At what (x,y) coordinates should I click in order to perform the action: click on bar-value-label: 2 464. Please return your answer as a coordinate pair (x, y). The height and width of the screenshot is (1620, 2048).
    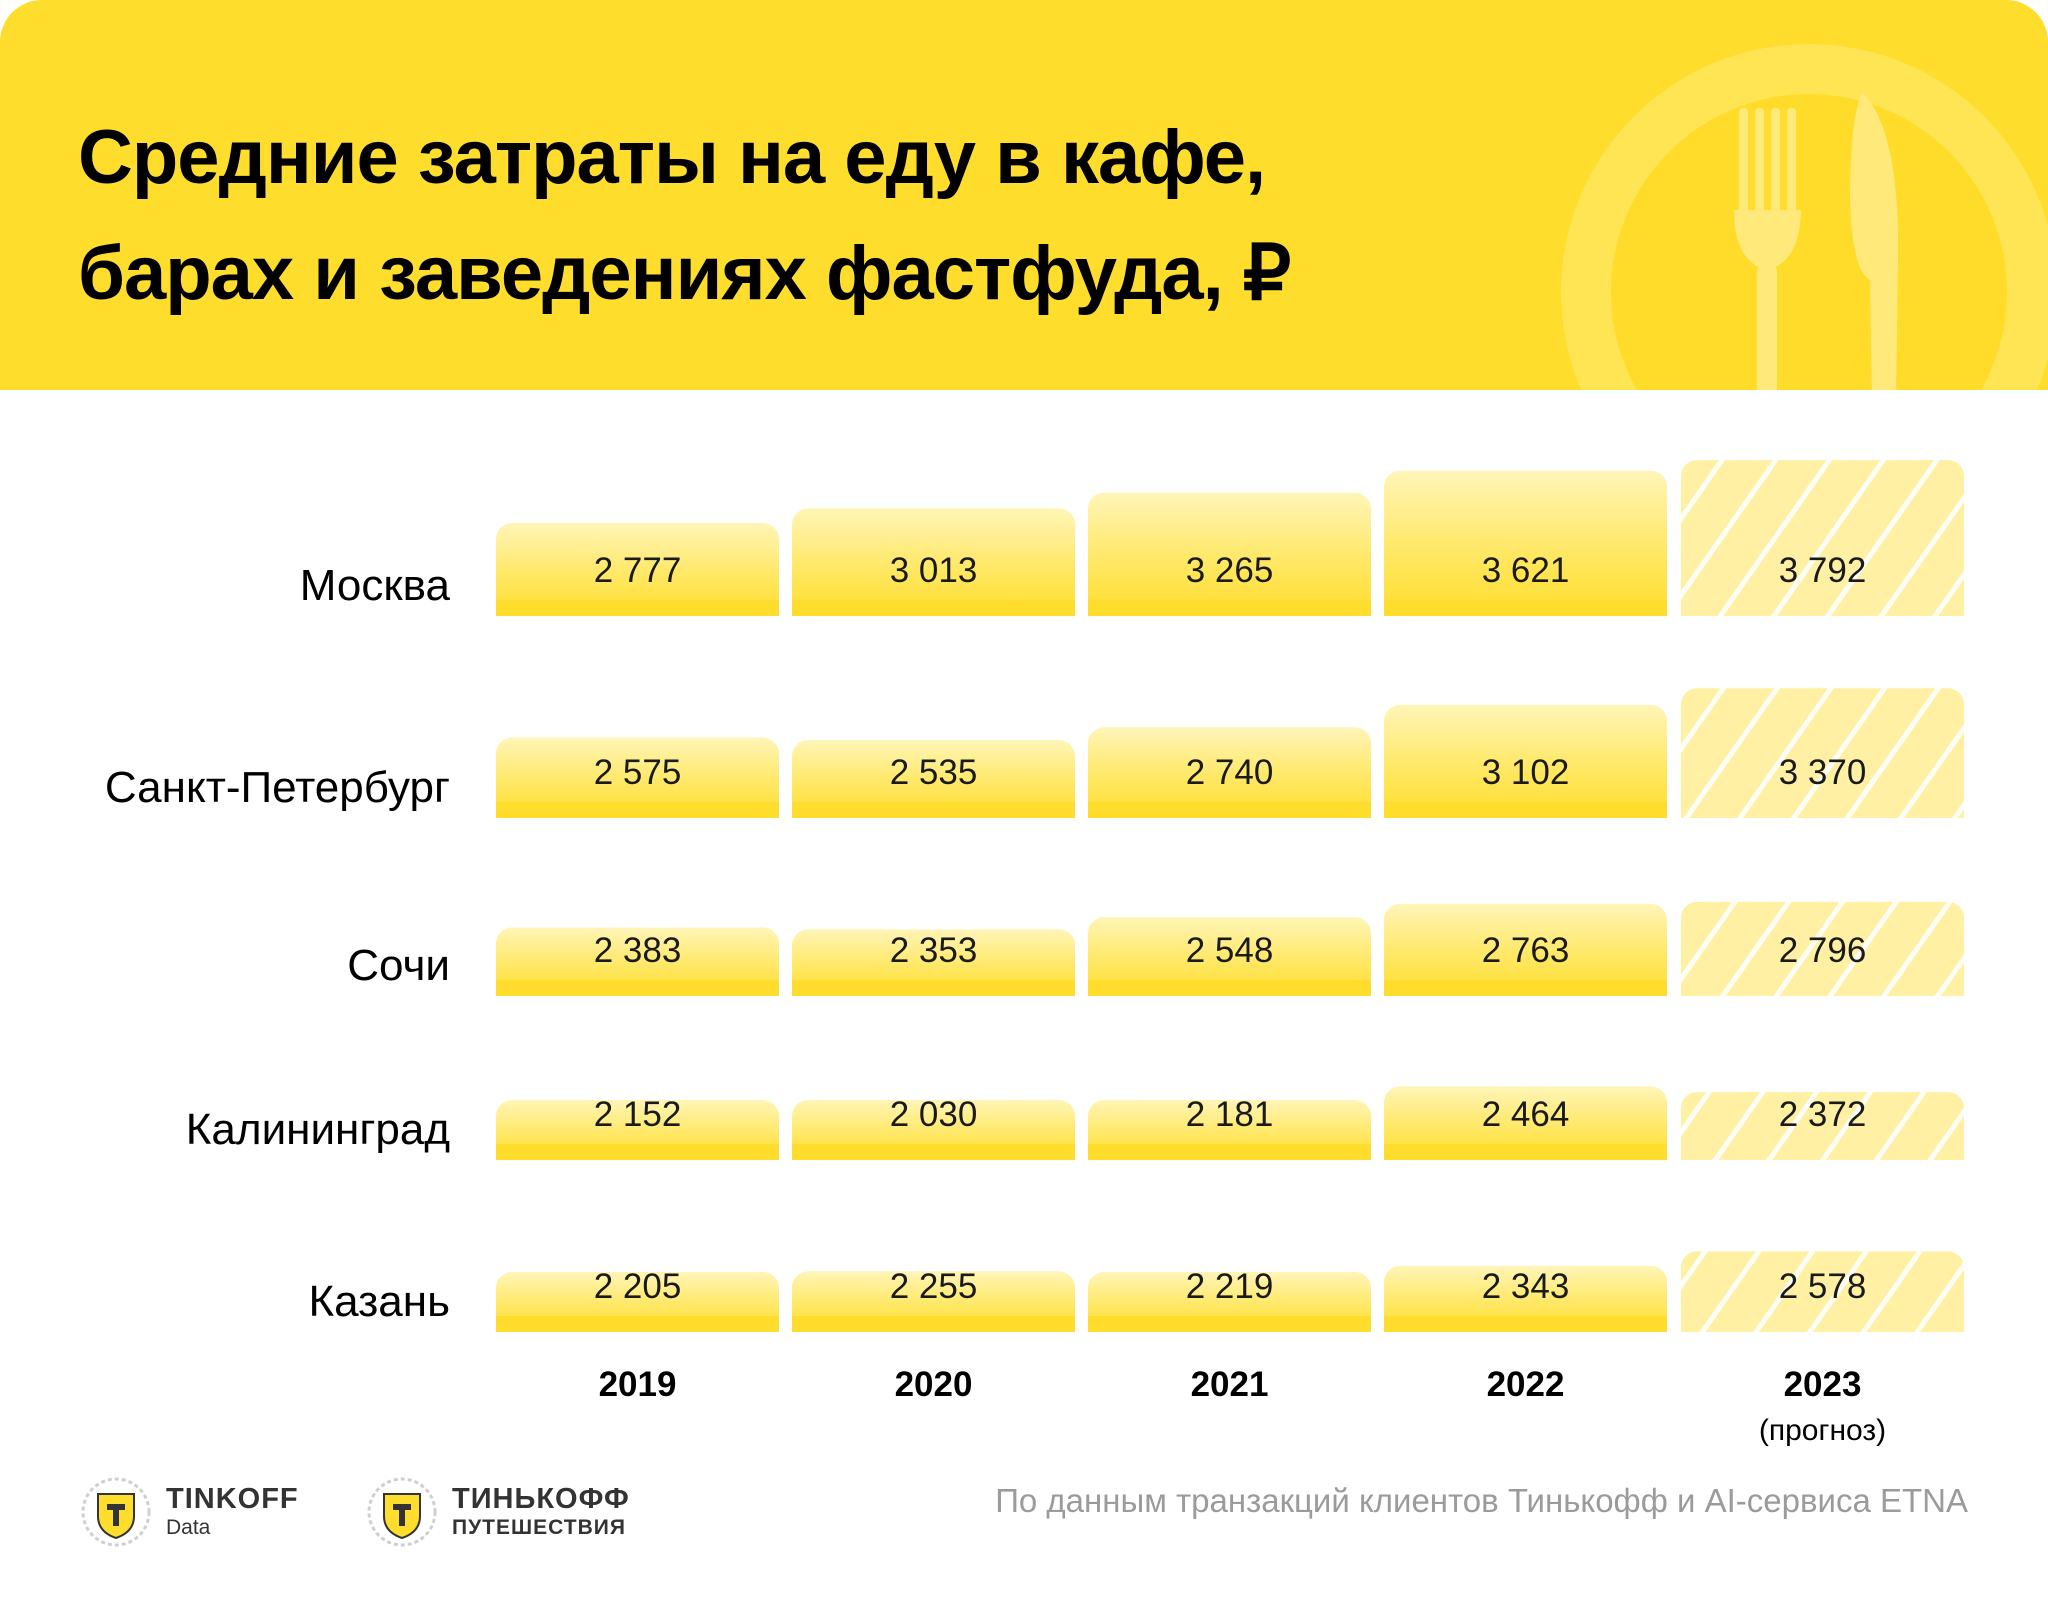
    Looking at the image, I should click on (1526, 1114).